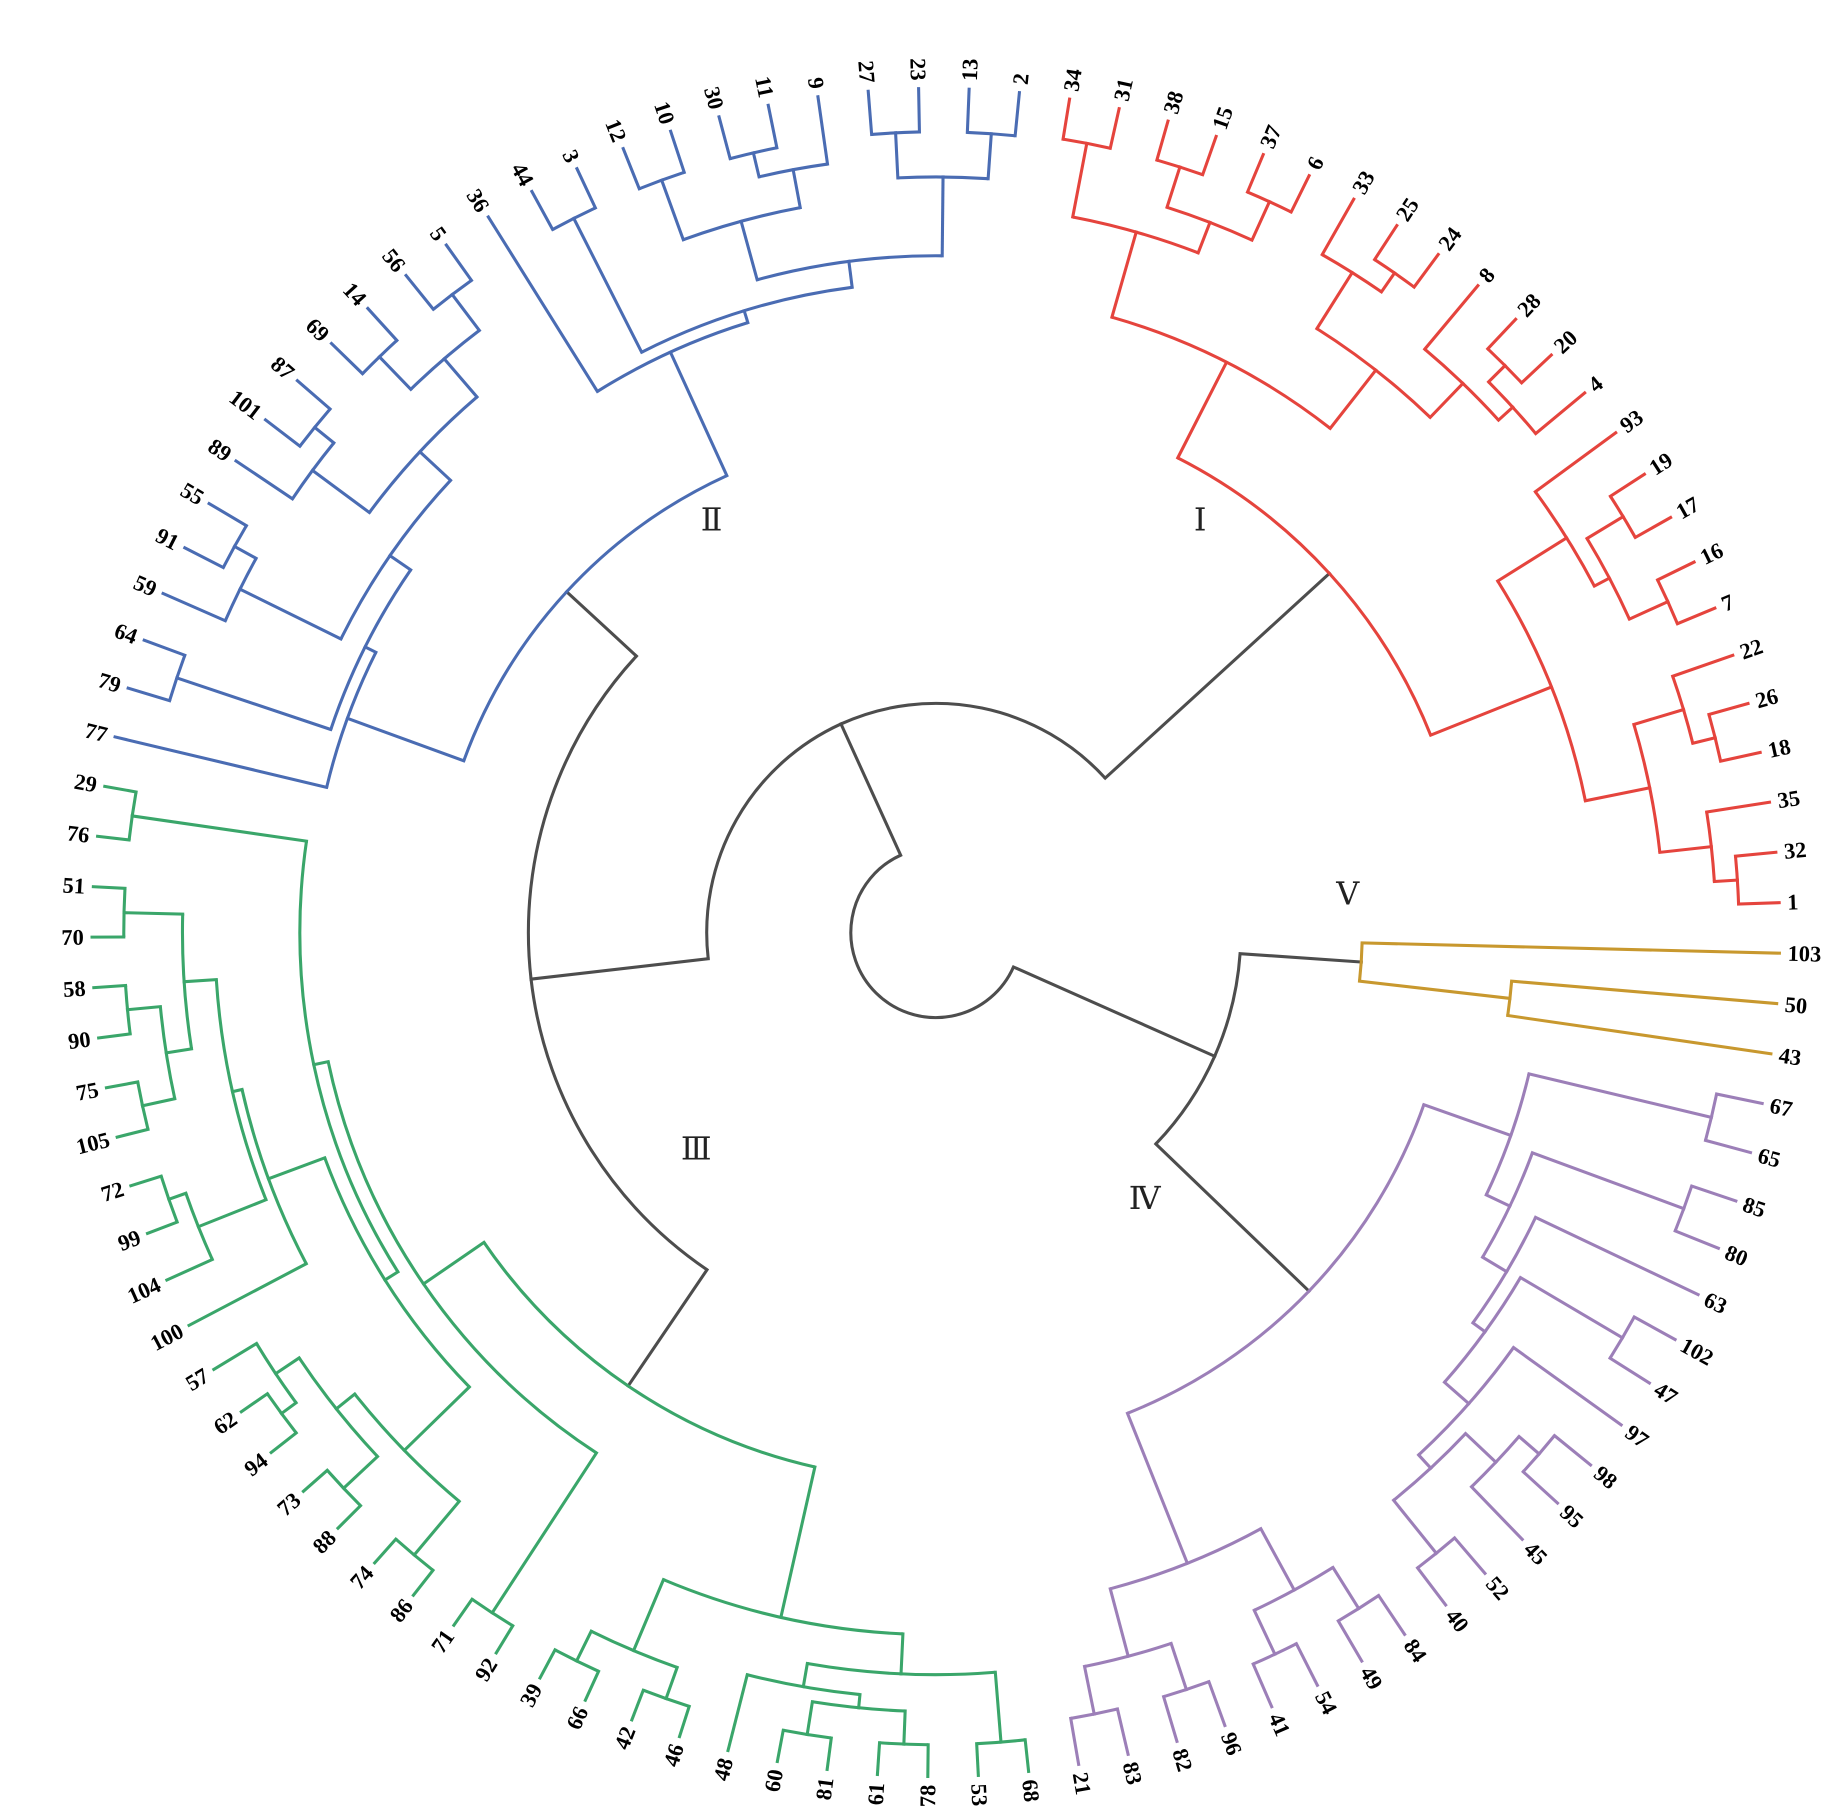 This screenshot has height=1819, width=1841. Describe the element at coordinates (325, 1542) in the screenshot. I see `leaf-label: 88` at that location.